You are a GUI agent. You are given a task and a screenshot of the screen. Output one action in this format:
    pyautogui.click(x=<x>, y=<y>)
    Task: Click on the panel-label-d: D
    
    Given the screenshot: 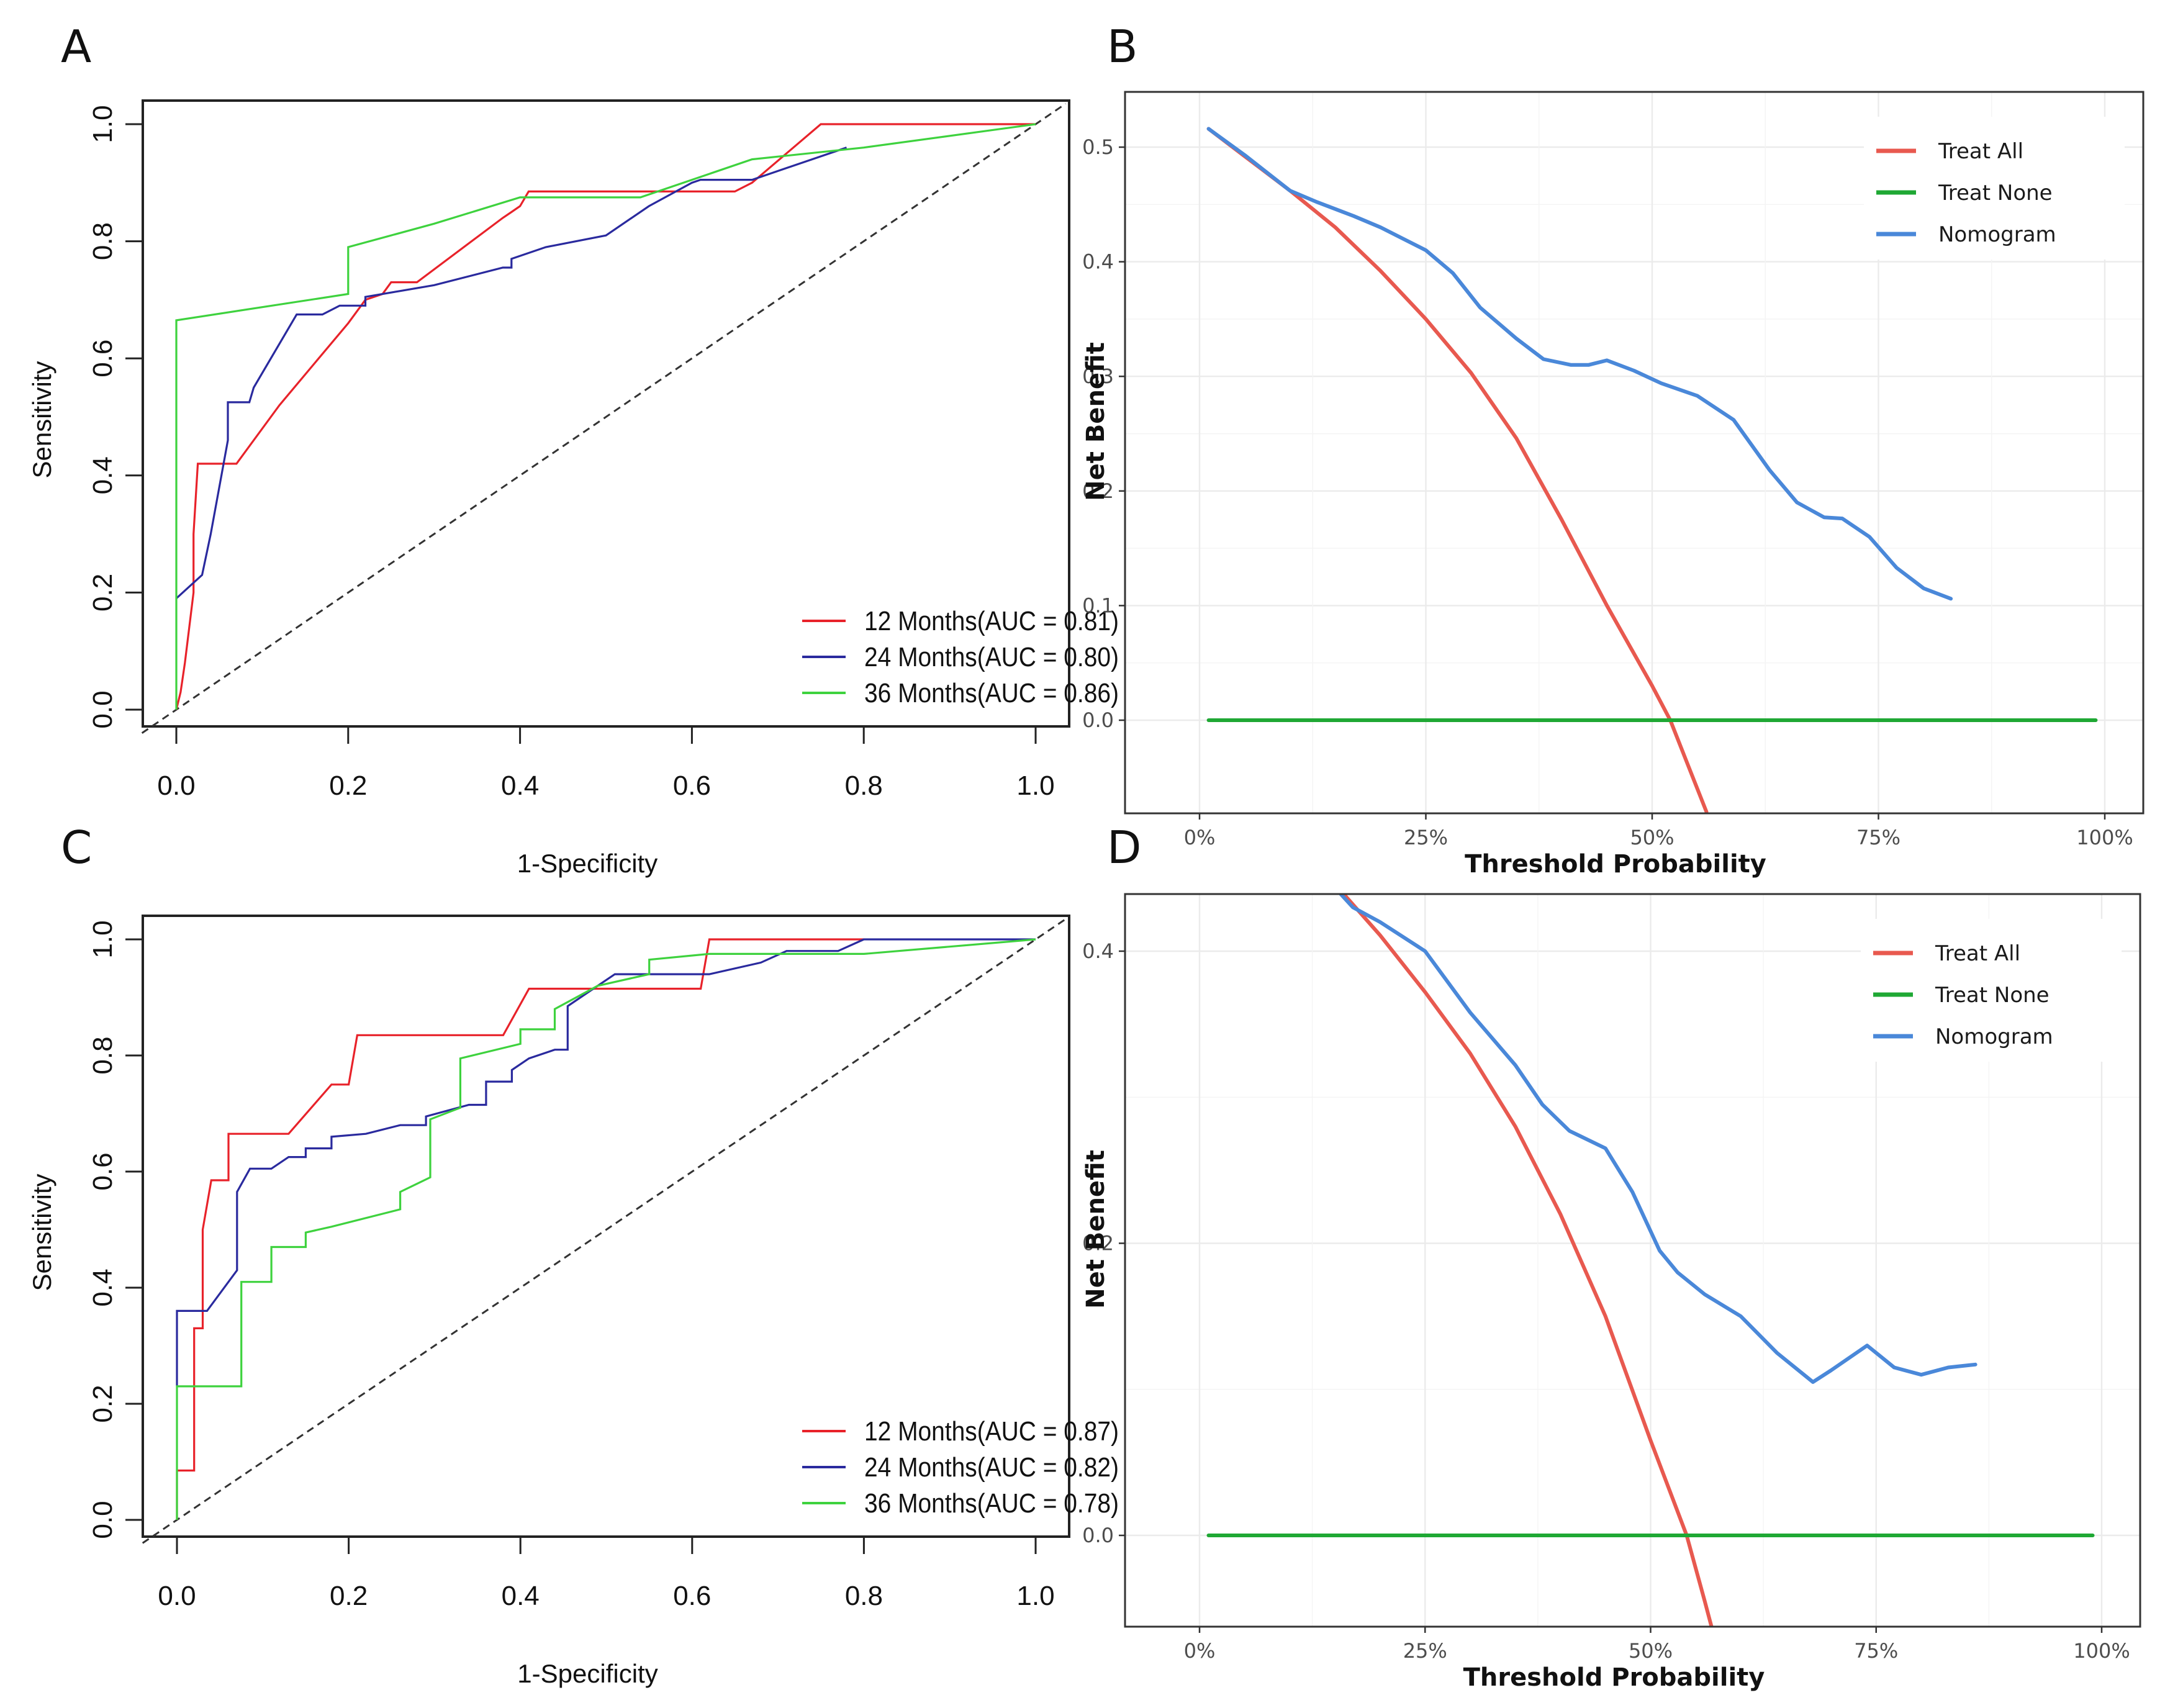 What is the action you would take?
    pyautogui.click(x=1124, y=847)
    